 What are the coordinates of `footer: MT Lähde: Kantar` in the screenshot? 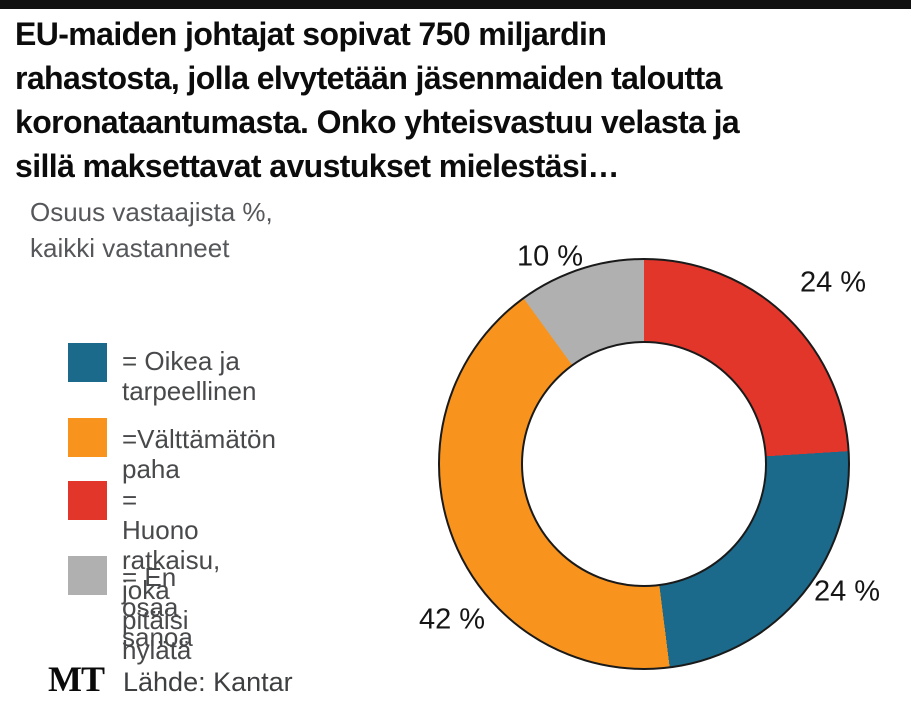 It's located at (170, 679).